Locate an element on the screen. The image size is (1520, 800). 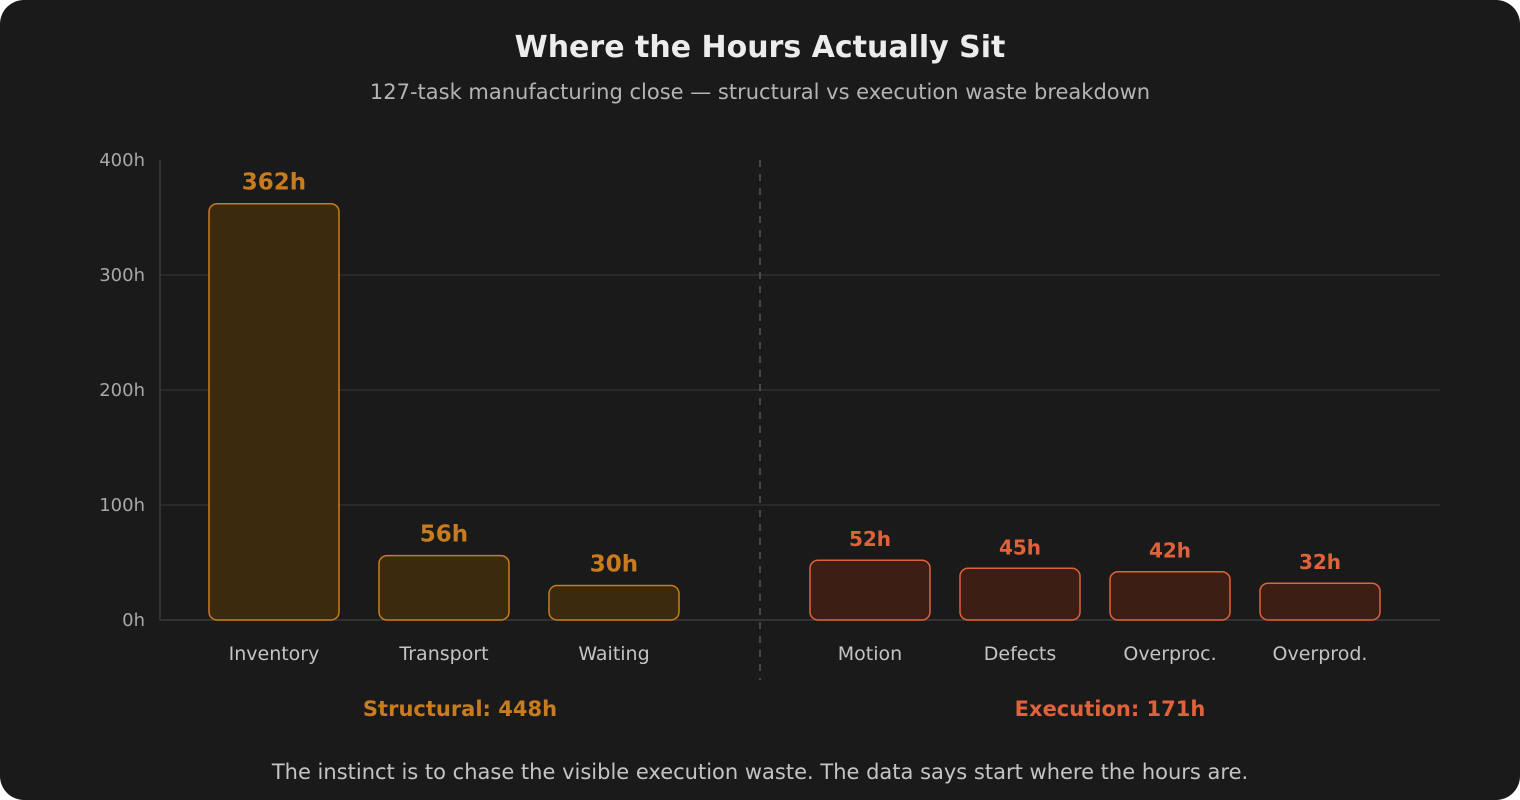
bar-overprod is located at coordinates (1320, 601).